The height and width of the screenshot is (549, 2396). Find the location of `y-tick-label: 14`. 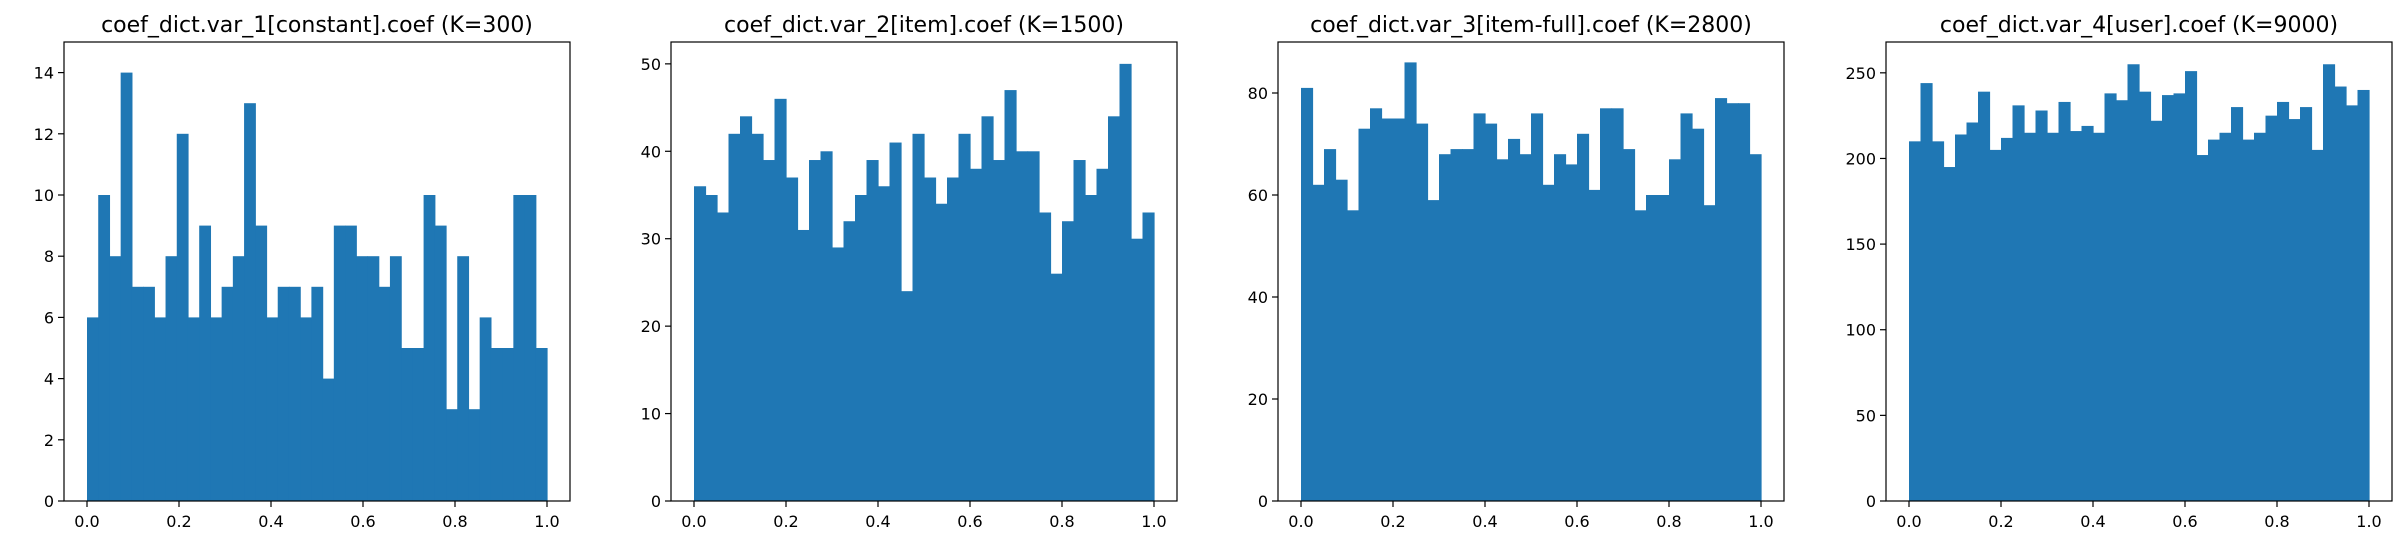

y-tick-label: 14 is located at coordinates (44, 73).